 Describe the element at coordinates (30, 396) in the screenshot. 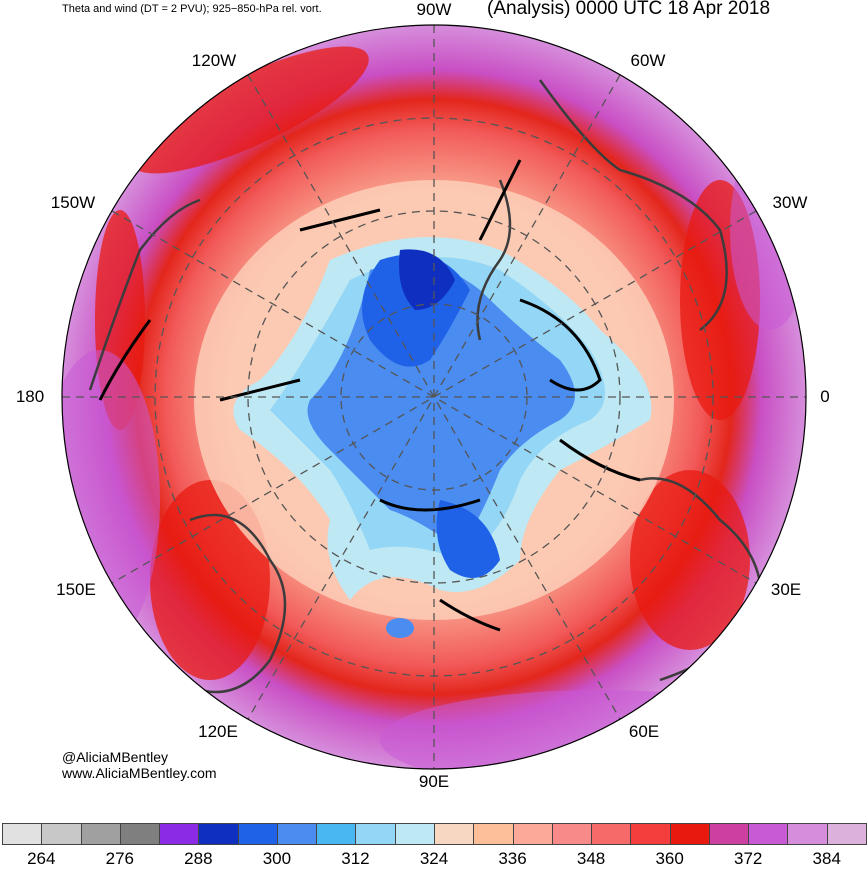

I see `lon-label-180: 180` at that location.